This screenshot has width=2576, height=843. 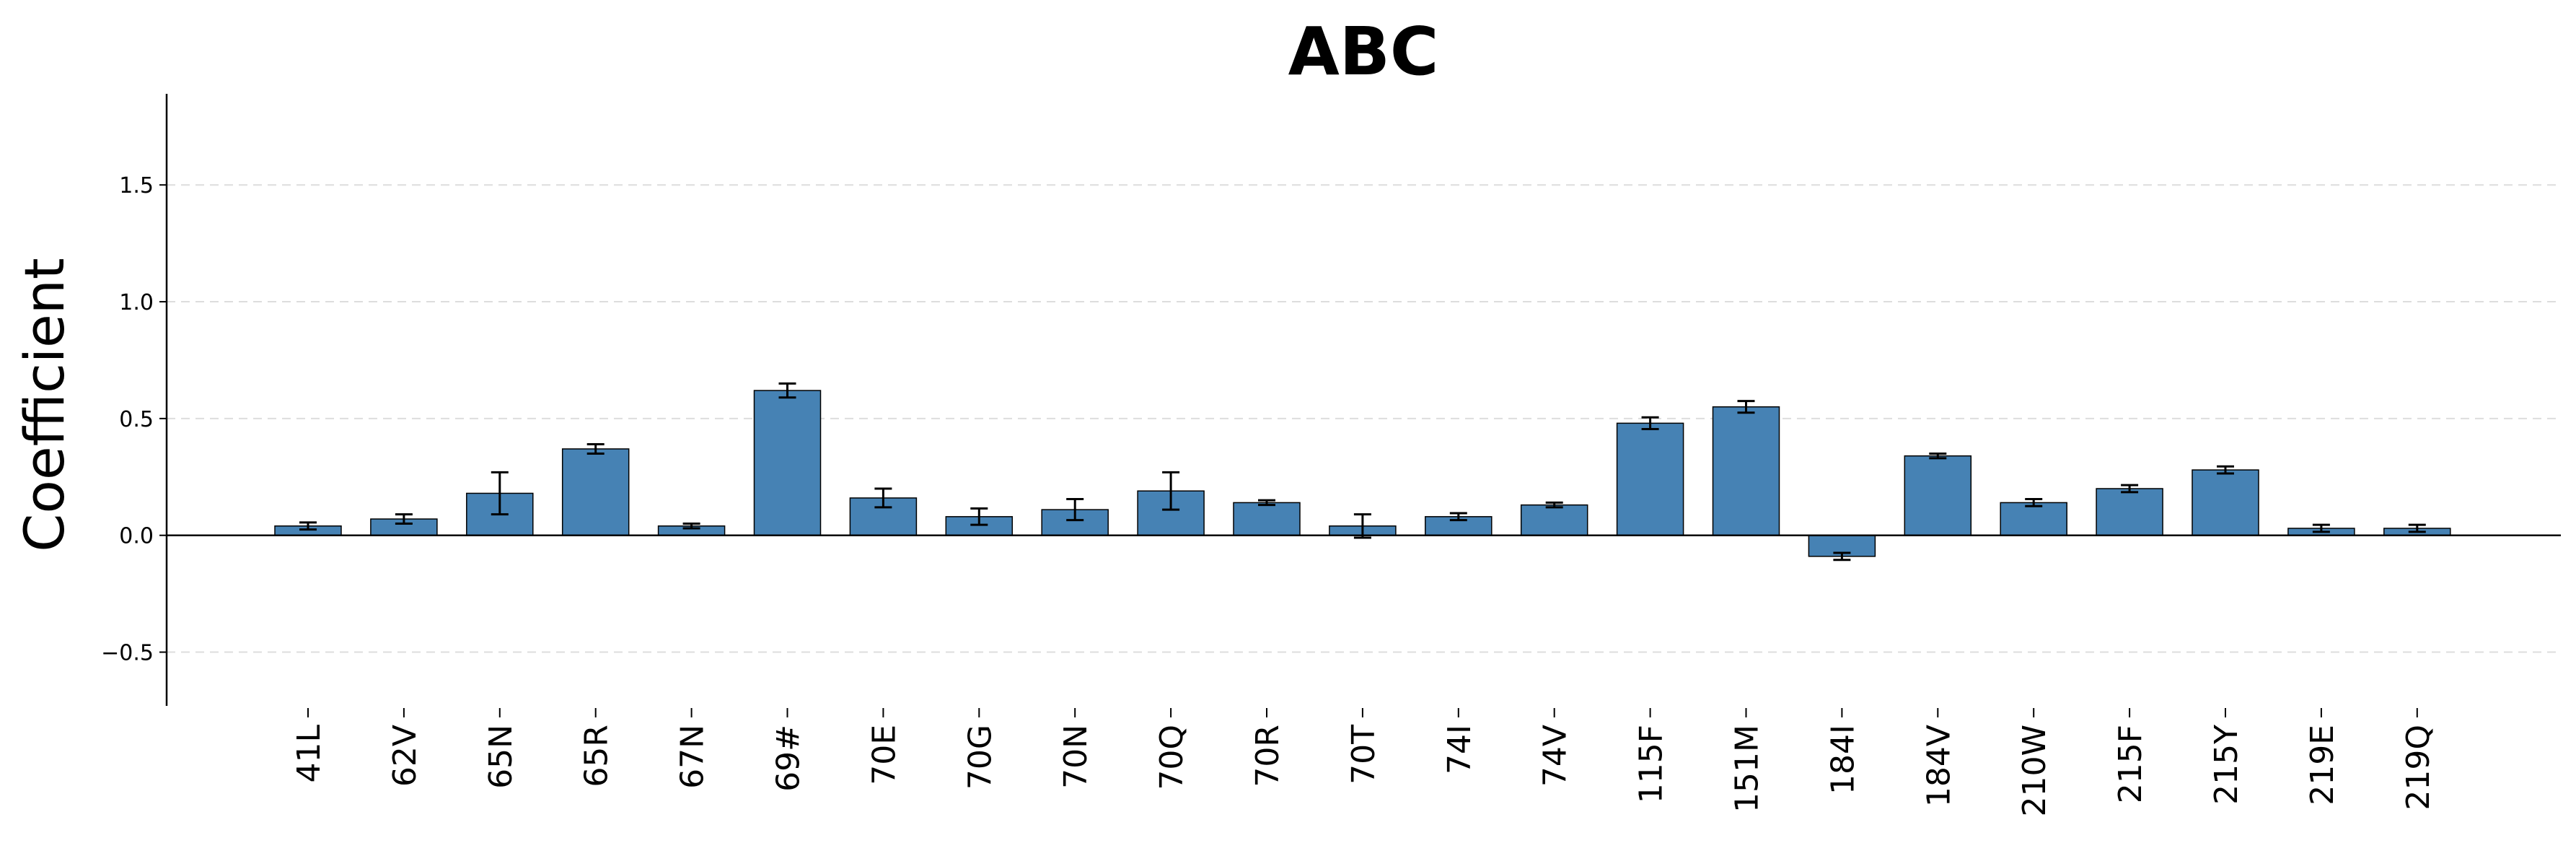 I want to click on x-tick-label: 70E, so click(x=884, y=755).